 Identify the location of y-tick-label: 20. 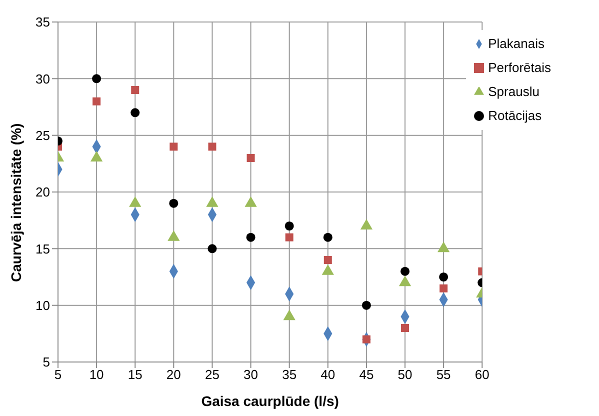
(43, 192).